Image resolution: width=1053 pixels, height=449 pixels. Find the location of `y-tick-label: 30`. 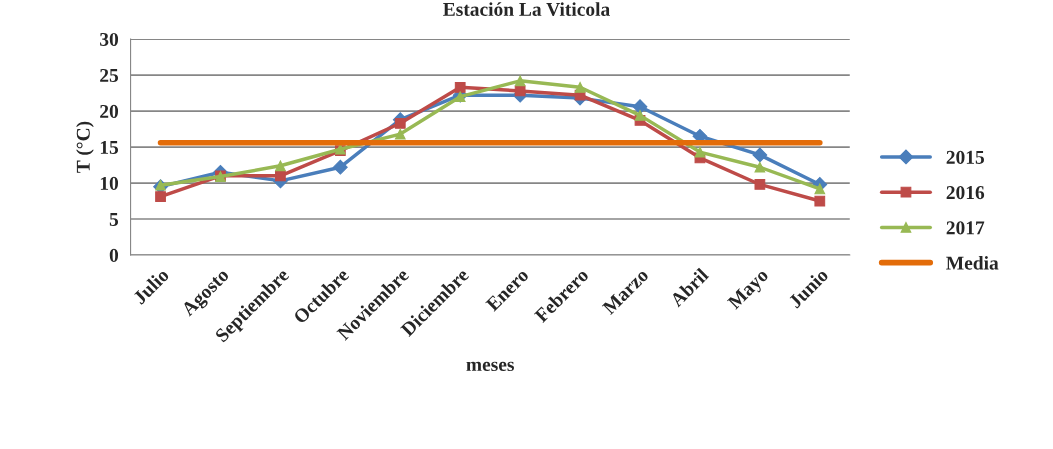

y-tick-label: 30 is located at coordinates (109, 39).